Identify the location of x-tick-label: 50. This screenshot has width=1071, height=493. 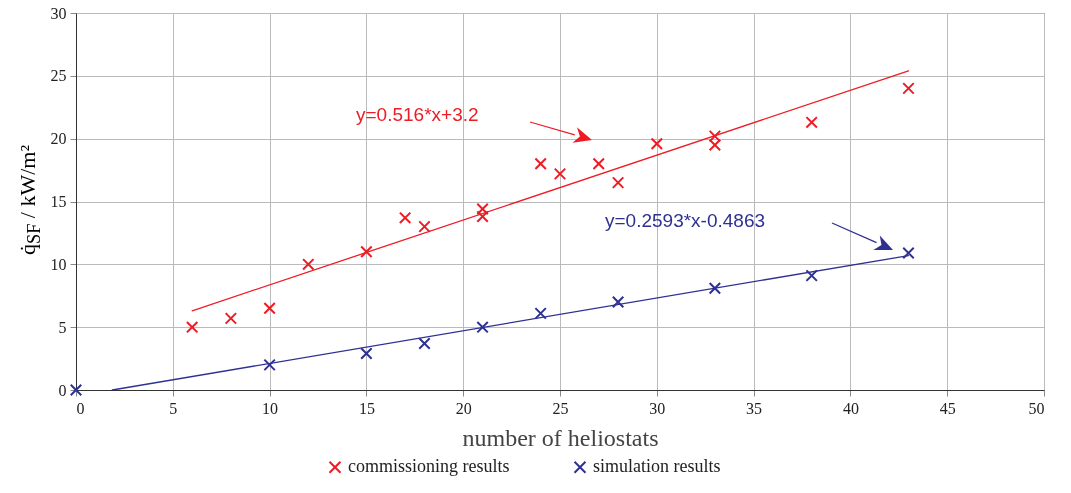
(1036, 408).